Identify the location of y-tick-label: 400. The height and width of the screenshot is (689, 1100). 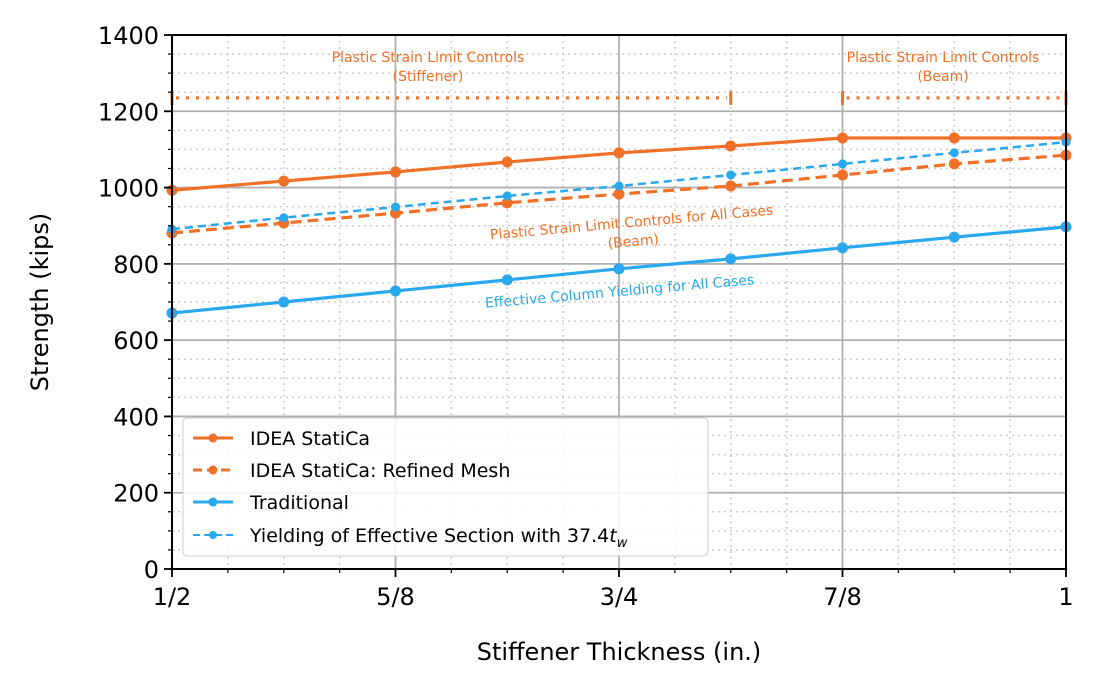
(136, 417).